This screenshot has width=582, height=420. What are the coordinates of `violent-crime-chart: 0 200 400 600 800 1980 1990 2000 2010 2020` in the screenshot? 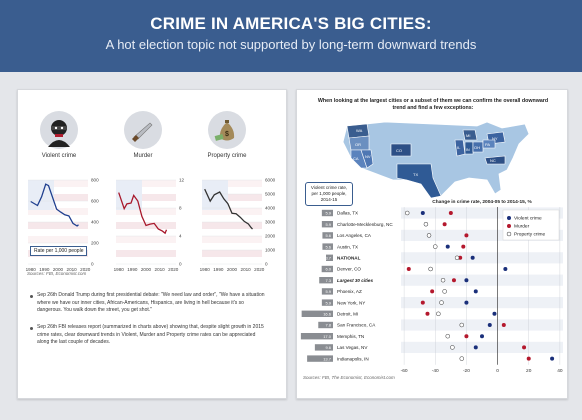 It's located at (62, 225).